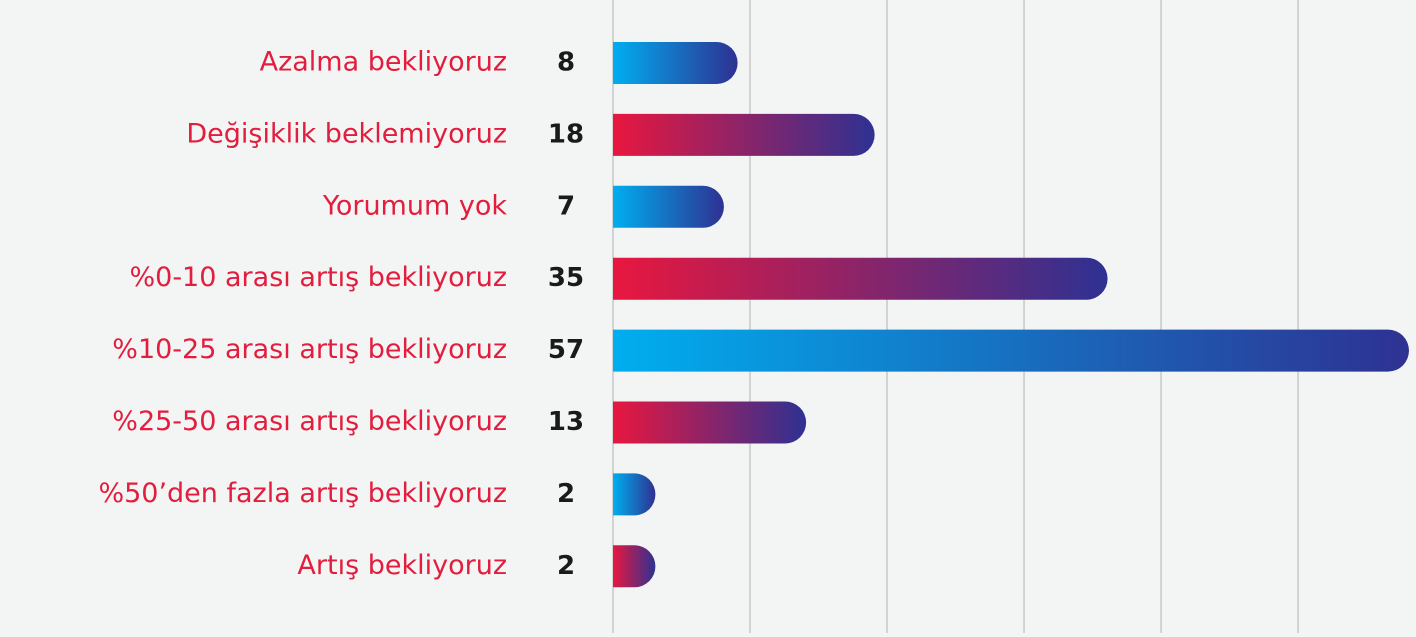 This screenshot has width=1416, height=637. What do you see at coordinates (402, 565) in the screenshot?
I see `category-label: Artış bekliyoruz` at bounding box center [402, 565].